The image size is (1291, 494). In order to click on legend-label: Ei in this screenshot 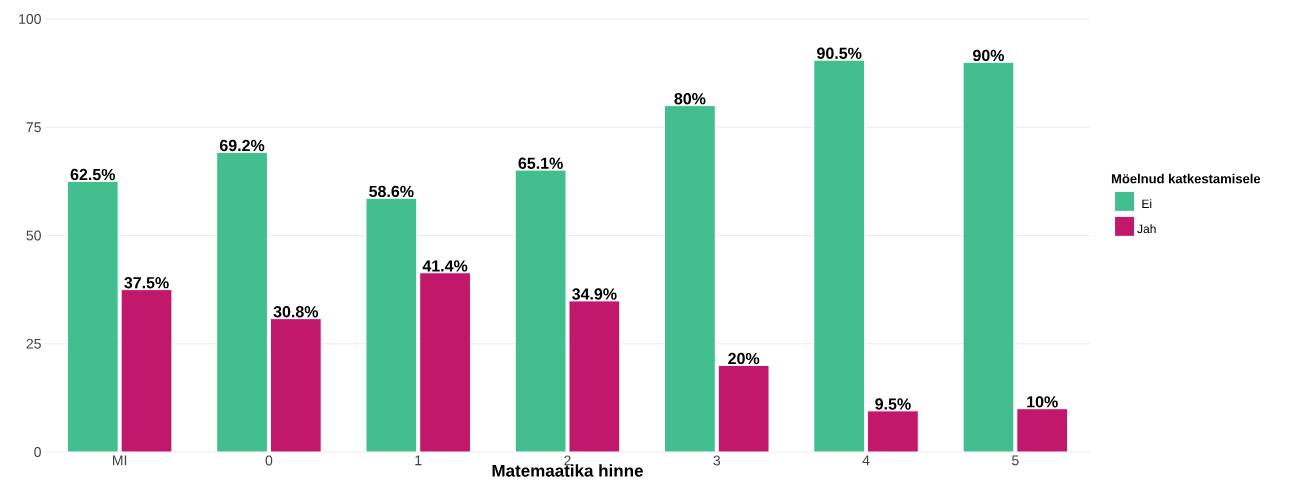, I will do `click(1147, 203)`.